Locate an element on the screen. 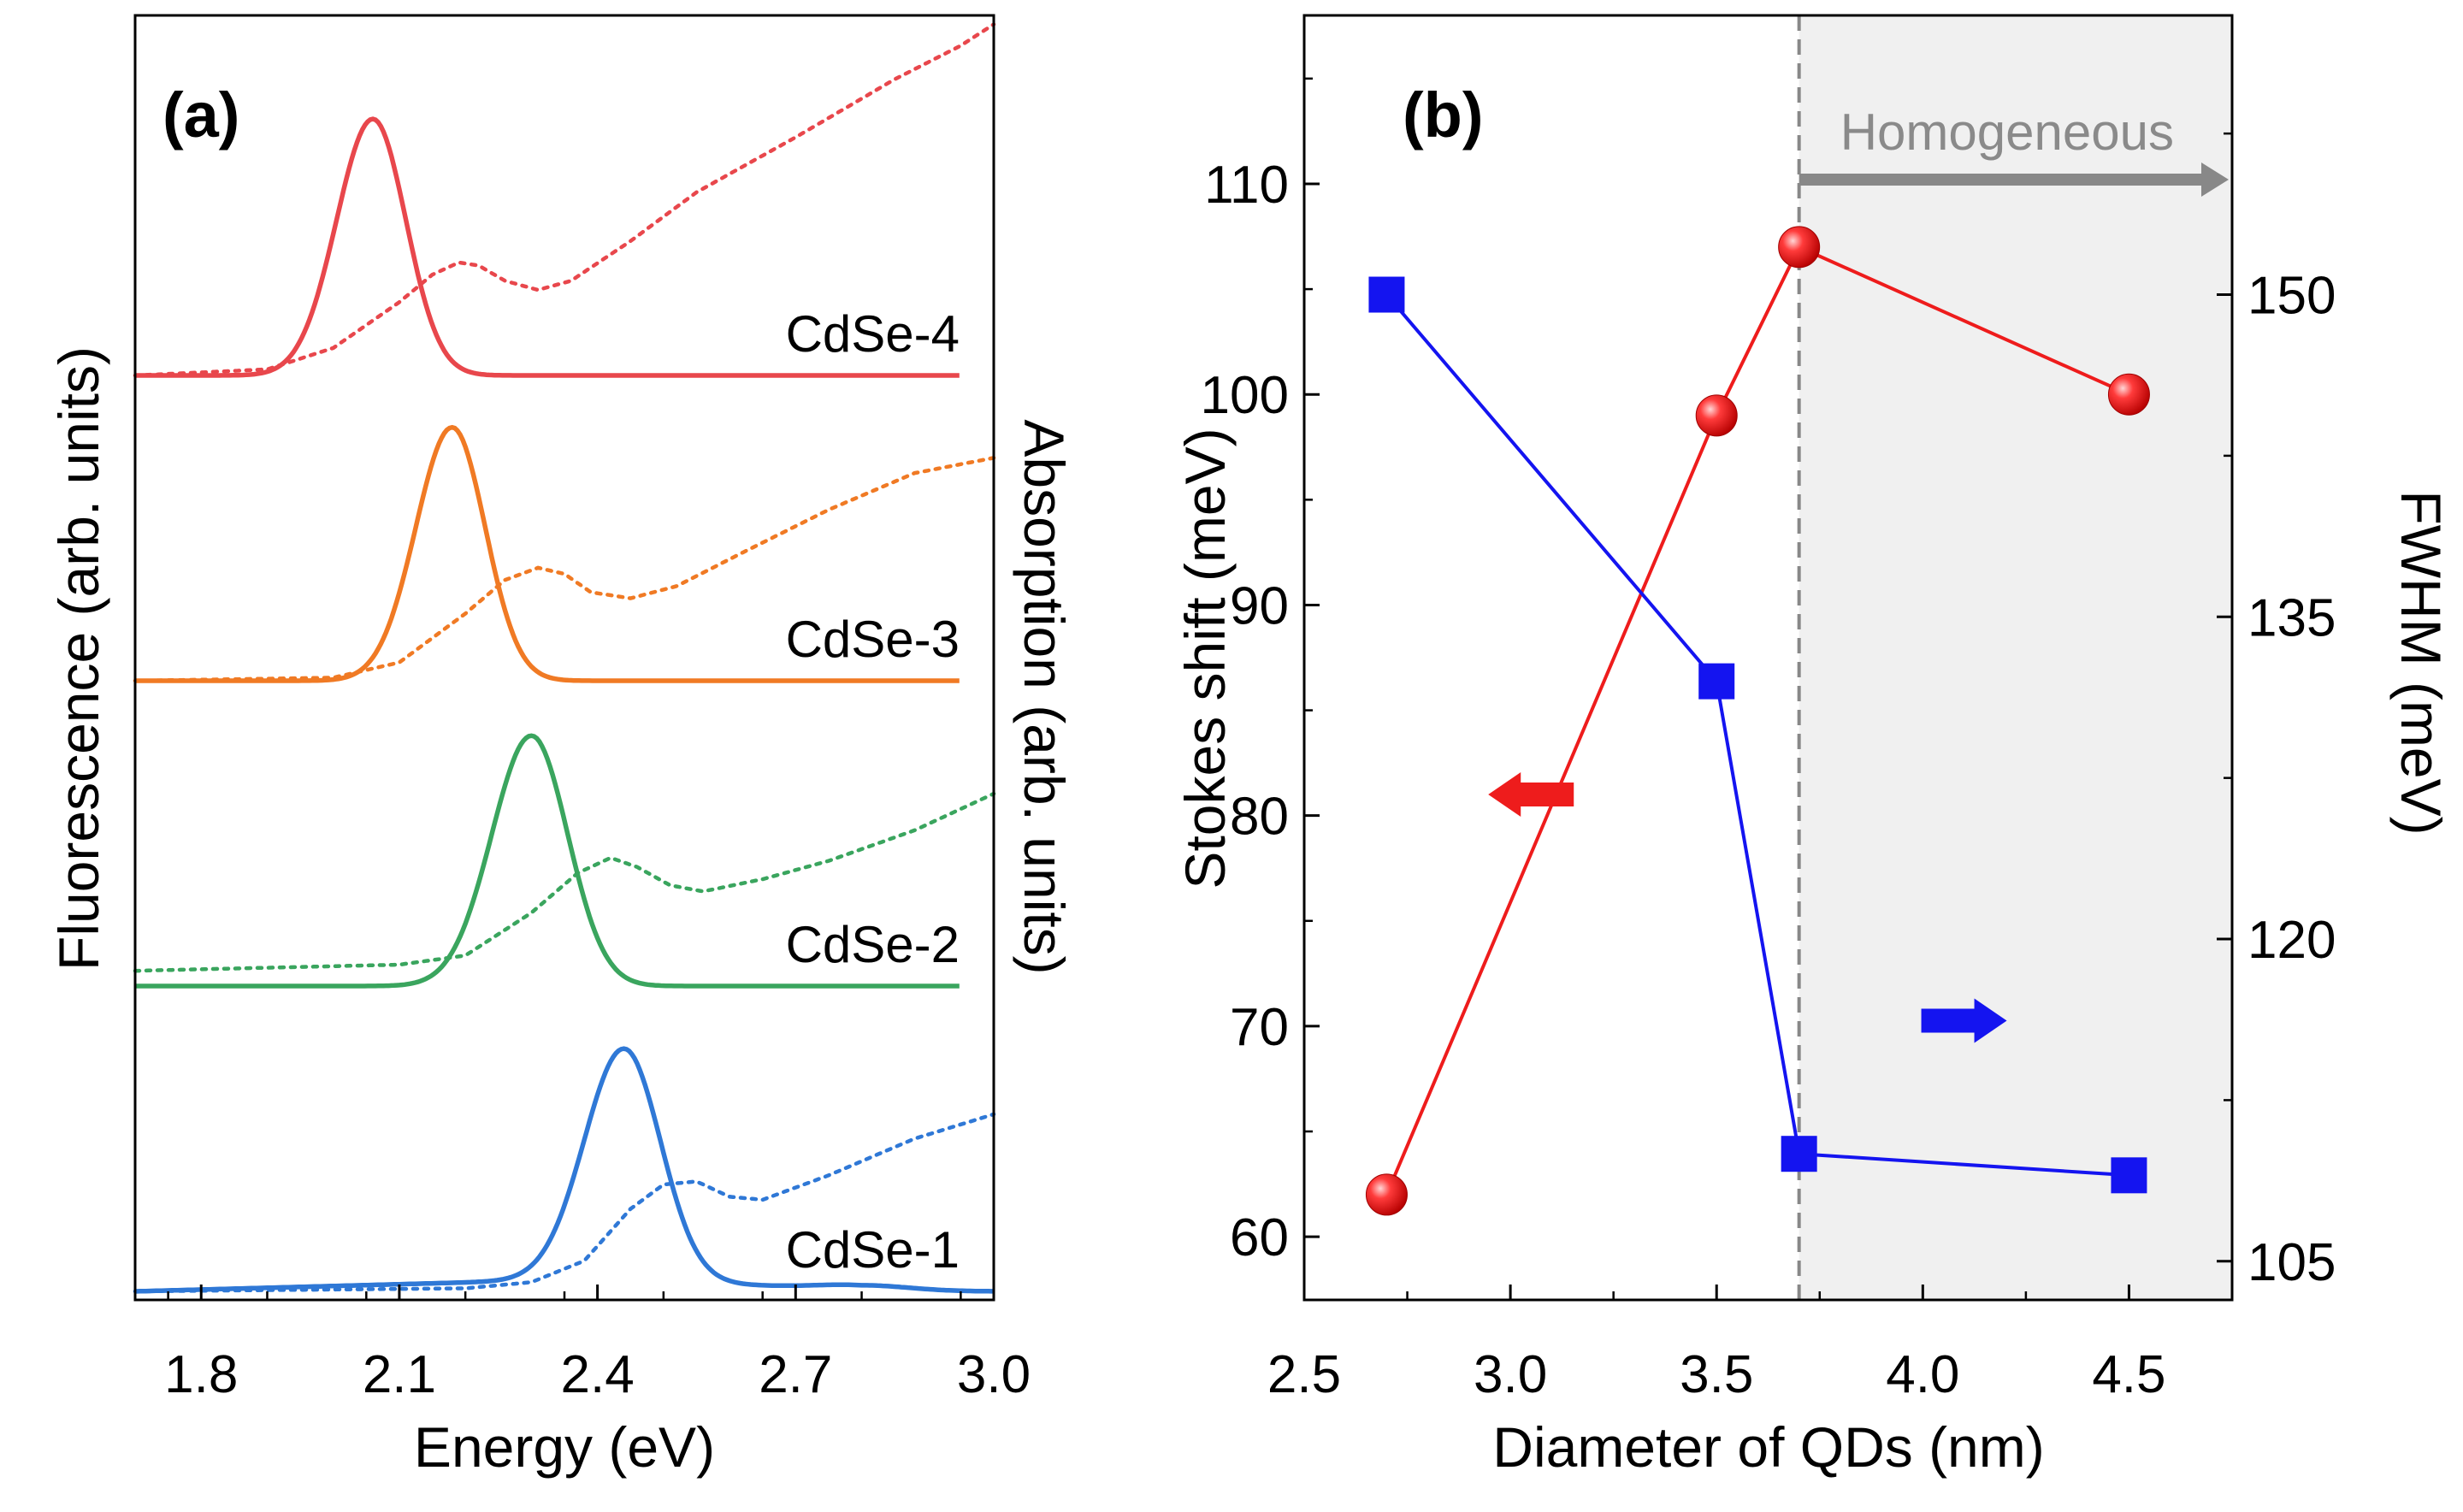 The height and width of the screenshot is (1512, 2463). panel-b-right-tick-label: 150 is located at coordinates (2291, 296).